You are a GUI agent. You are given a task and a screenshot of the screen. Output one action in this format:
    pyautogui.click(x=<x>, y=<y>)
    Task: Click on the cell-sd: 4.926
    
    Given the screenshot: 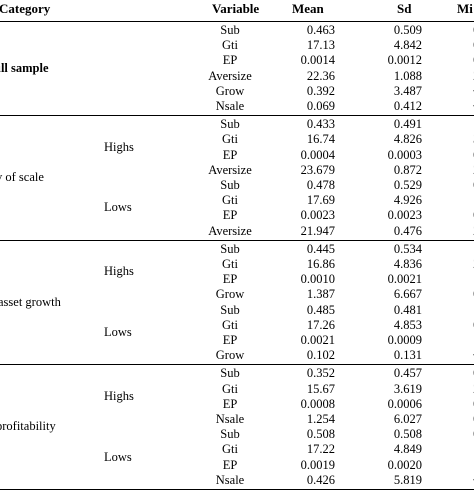 What is the action you would take?
    pyautogui.click(x=407, y=200)
    